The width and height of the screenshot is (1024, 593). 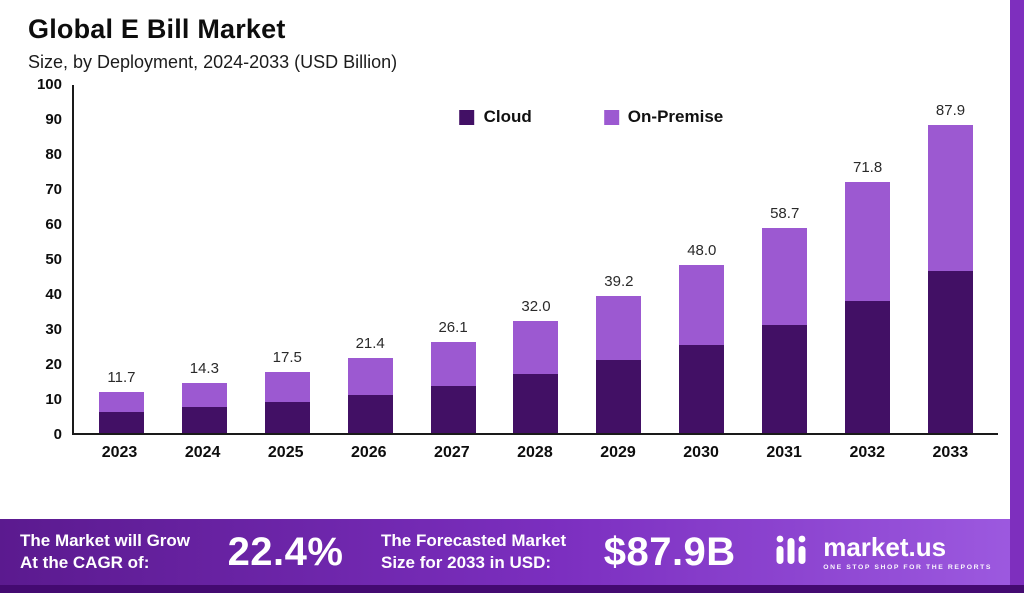 I want to click on bar-total-label: 26.1, so click(x=453, y=327).